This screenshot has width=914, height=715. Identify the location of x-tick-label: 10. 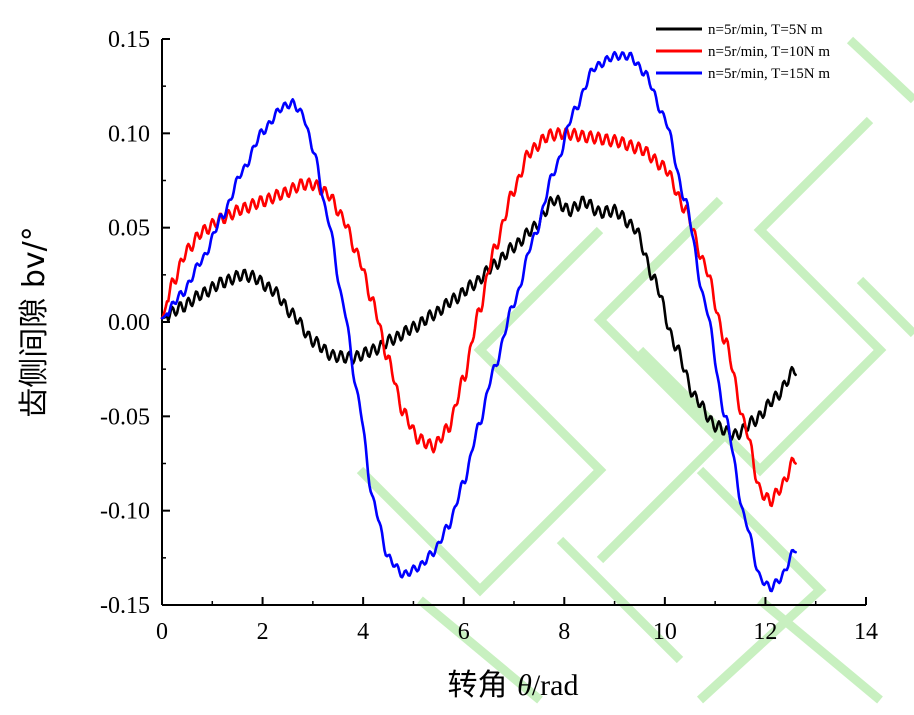
(665, 632).